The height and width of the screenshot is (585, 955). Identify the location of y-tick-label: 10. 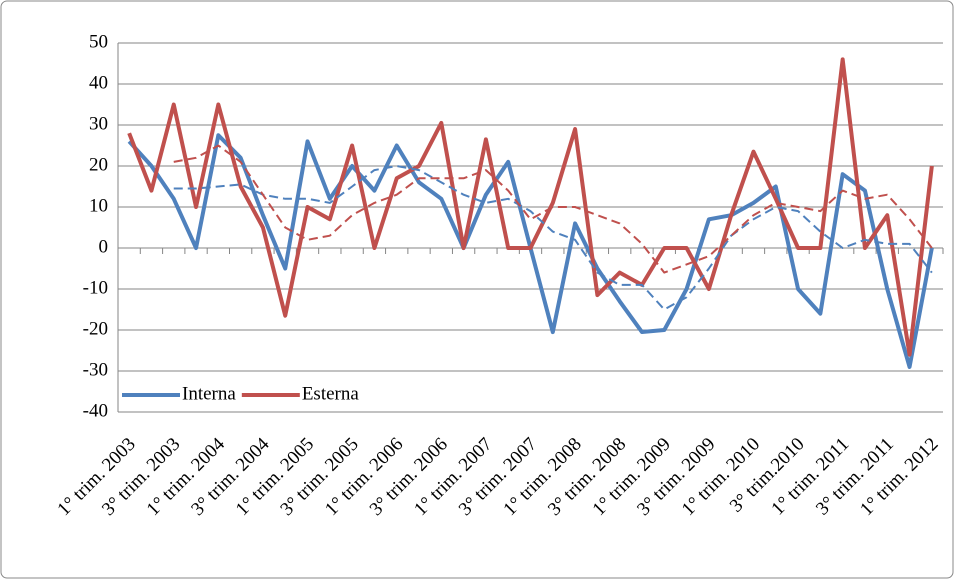
(98, 205).